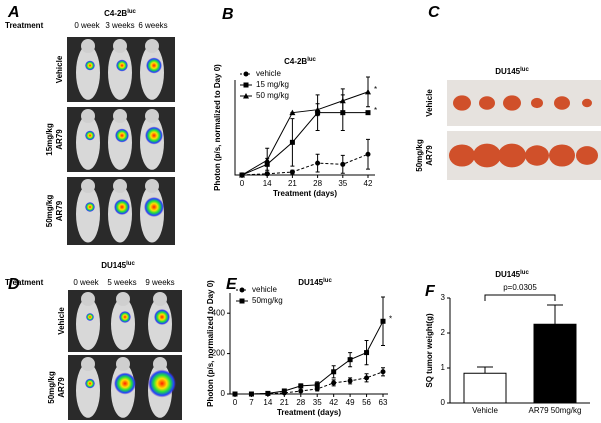 The image size is (601, 423). Describe the element at coordinates (443, 367) in the screenshot. I see `y-tick-label: 1` at that location.